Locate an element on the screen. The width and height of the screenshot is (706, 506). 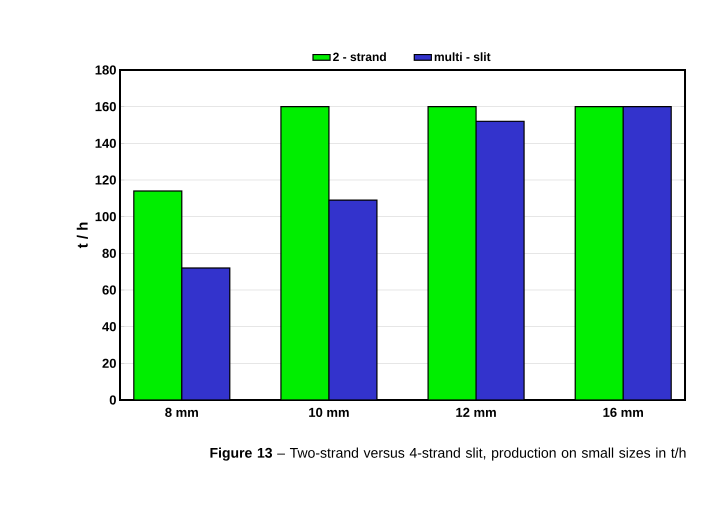
y-tick-label: 60 is located at coordinates (109, 290).